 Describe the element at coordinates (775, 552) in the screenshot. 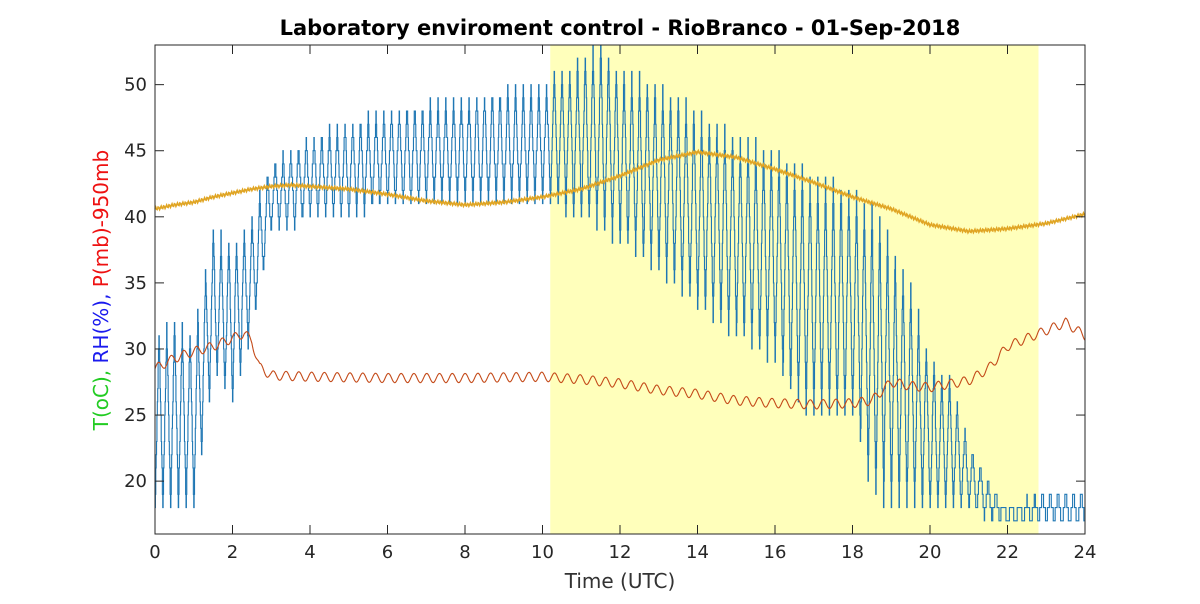

I see `x-tick-label: 16` at that location.